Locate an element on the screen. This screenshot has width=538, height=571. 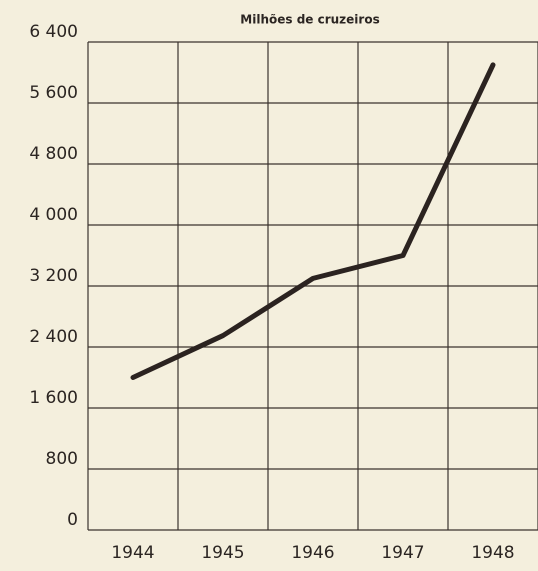
y-tick-label: 0 is located at coordinates (72, 520).